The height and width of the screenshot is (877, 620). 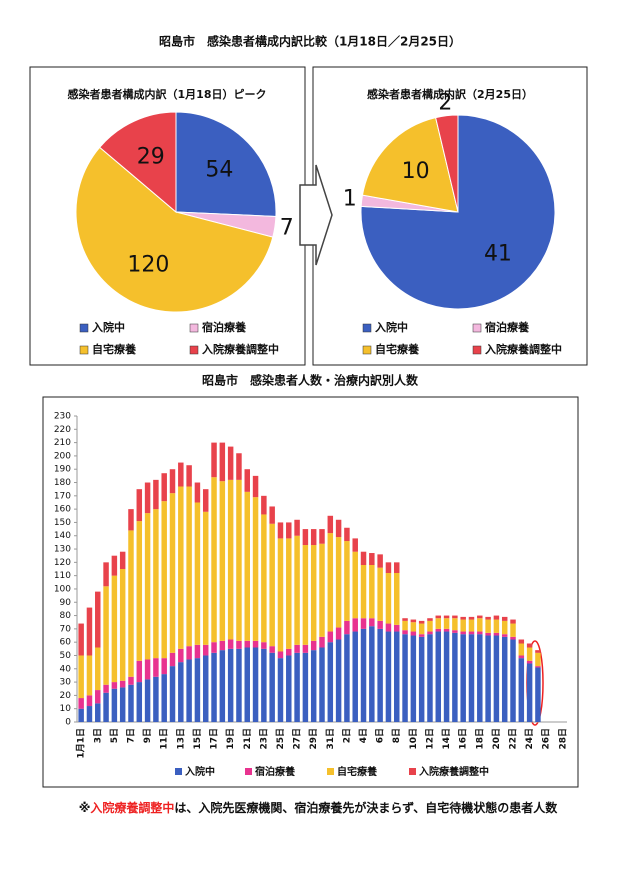 I want to click on x-tick-label: 24日, so click(x=529, y=739).